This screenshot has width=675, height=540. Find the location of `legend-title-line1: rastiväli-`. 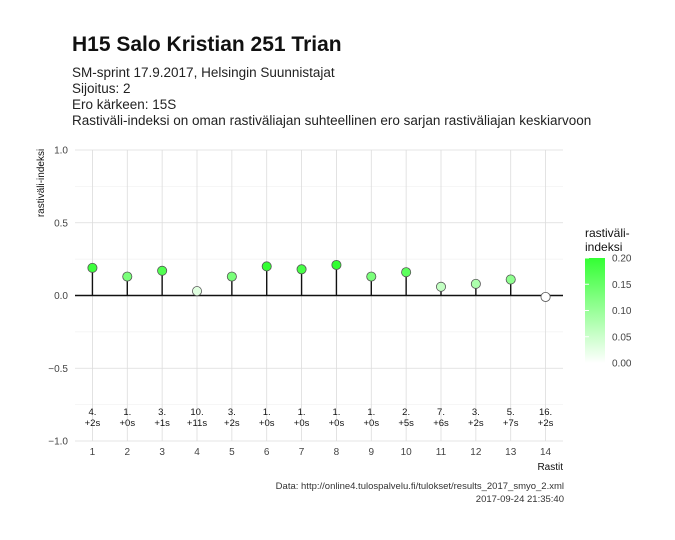

legend-title-line1: rastiväli- is located at coordinates (607, 233).